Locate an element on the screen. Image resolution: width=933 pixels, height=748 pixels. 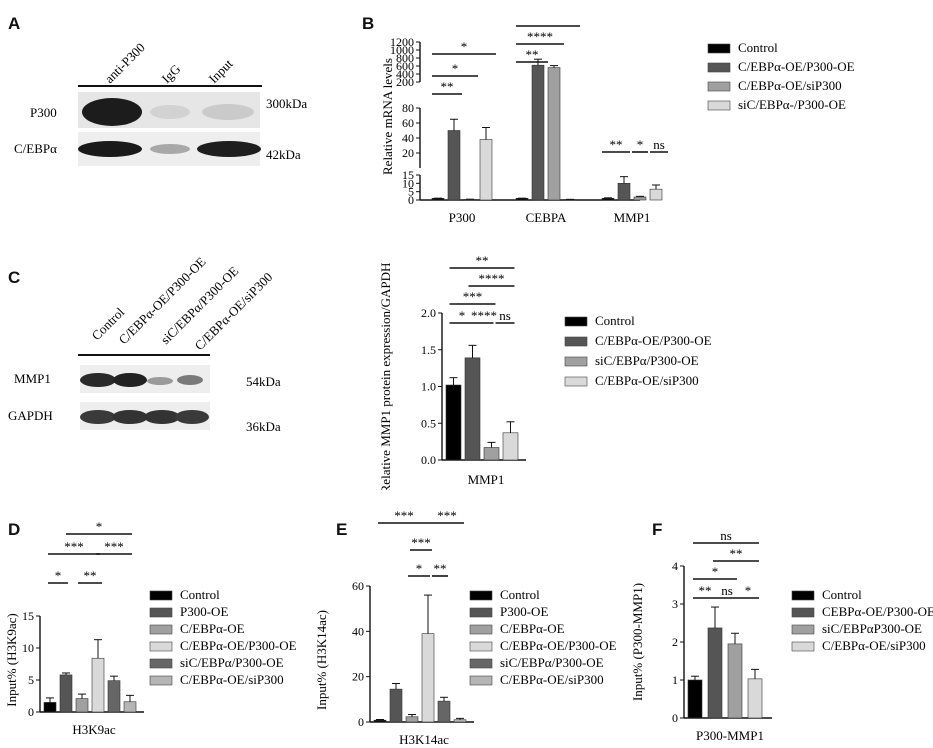
legend-label: C/EBPα-OE/P300-OE is located at coordinates (653, 340).